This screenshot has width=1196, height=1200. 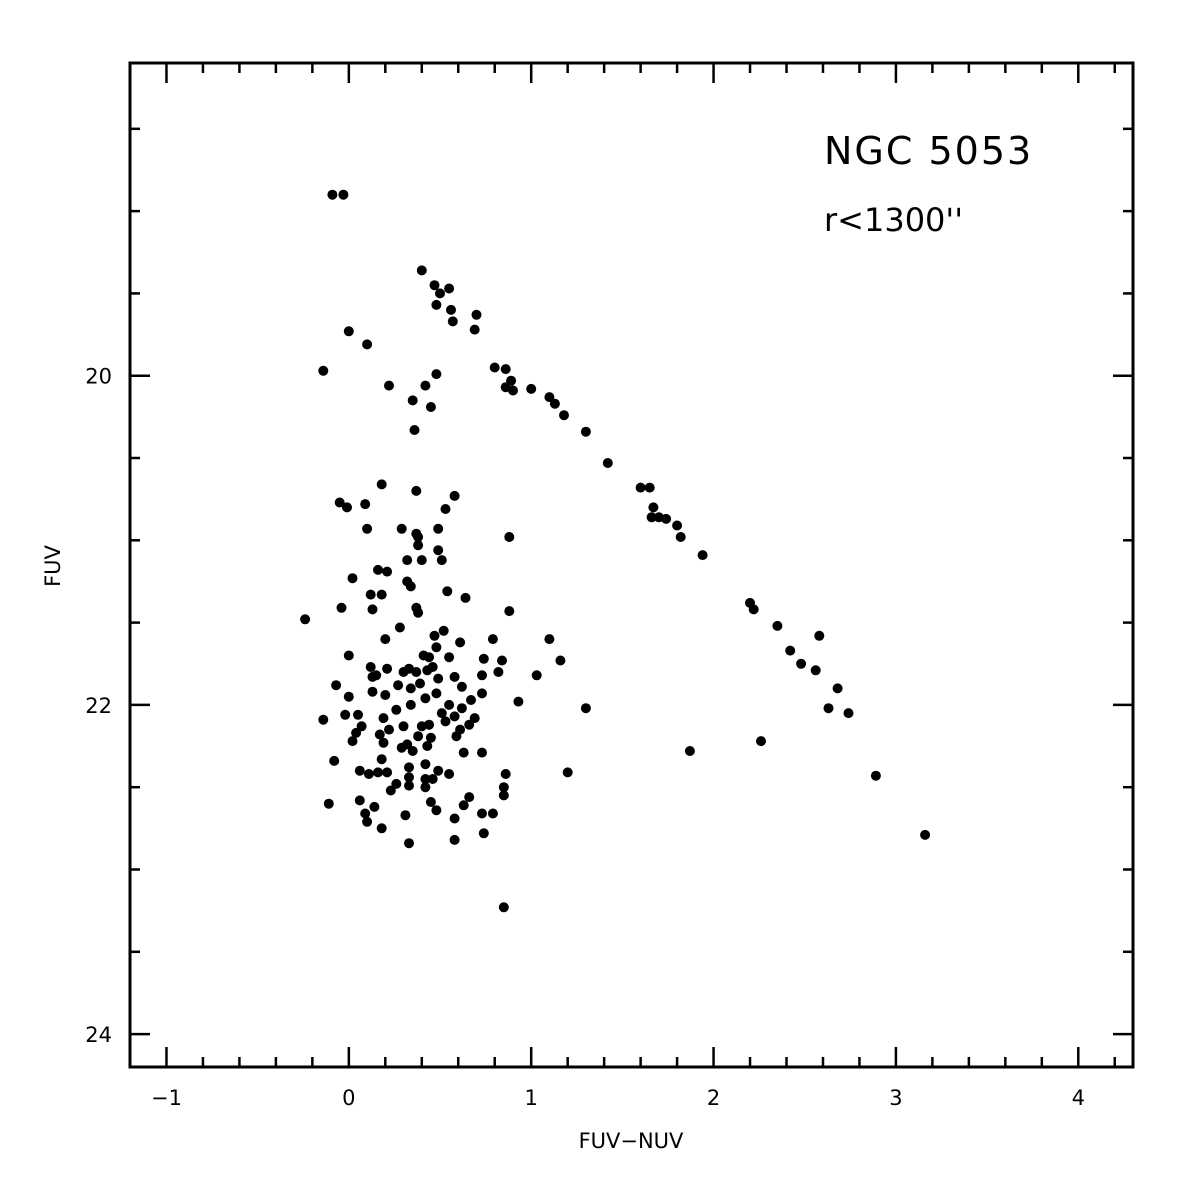 I want to click on y-tick-label: 24, so click(x=98, y=1035).